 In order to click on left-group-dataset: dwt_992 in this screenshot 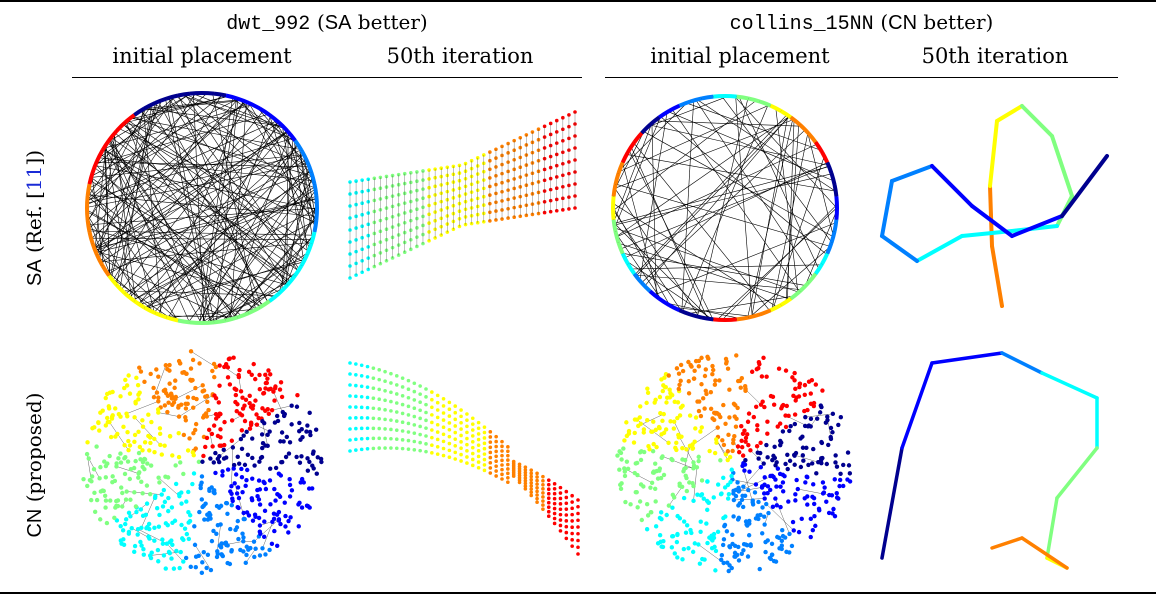, I will do `click(268, 24)`.